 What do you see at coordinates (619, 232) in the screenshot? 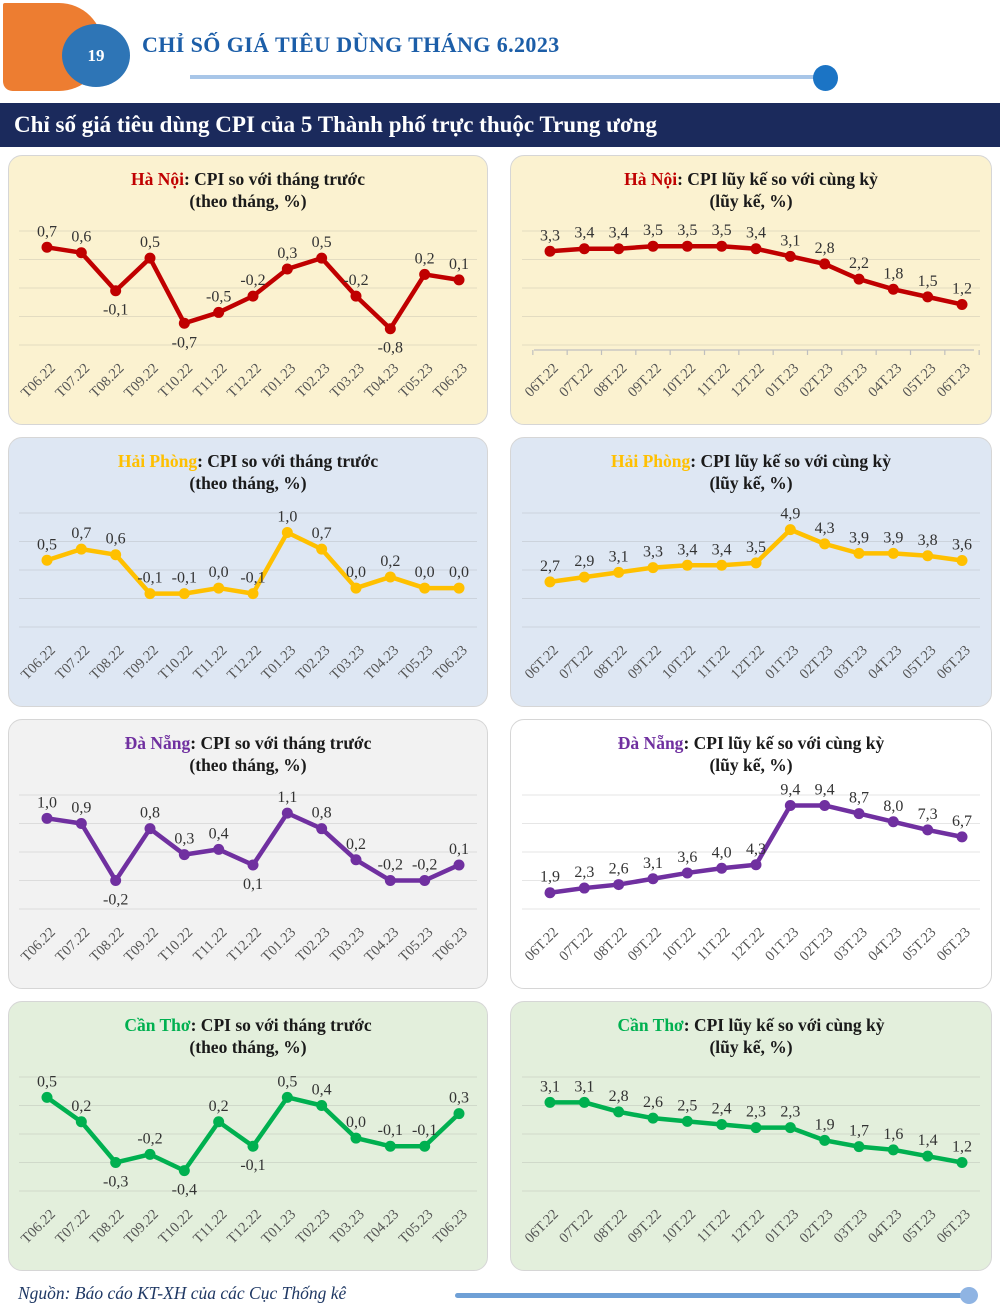
I see `data-label: 3,4` at bounding box center [619, 232].